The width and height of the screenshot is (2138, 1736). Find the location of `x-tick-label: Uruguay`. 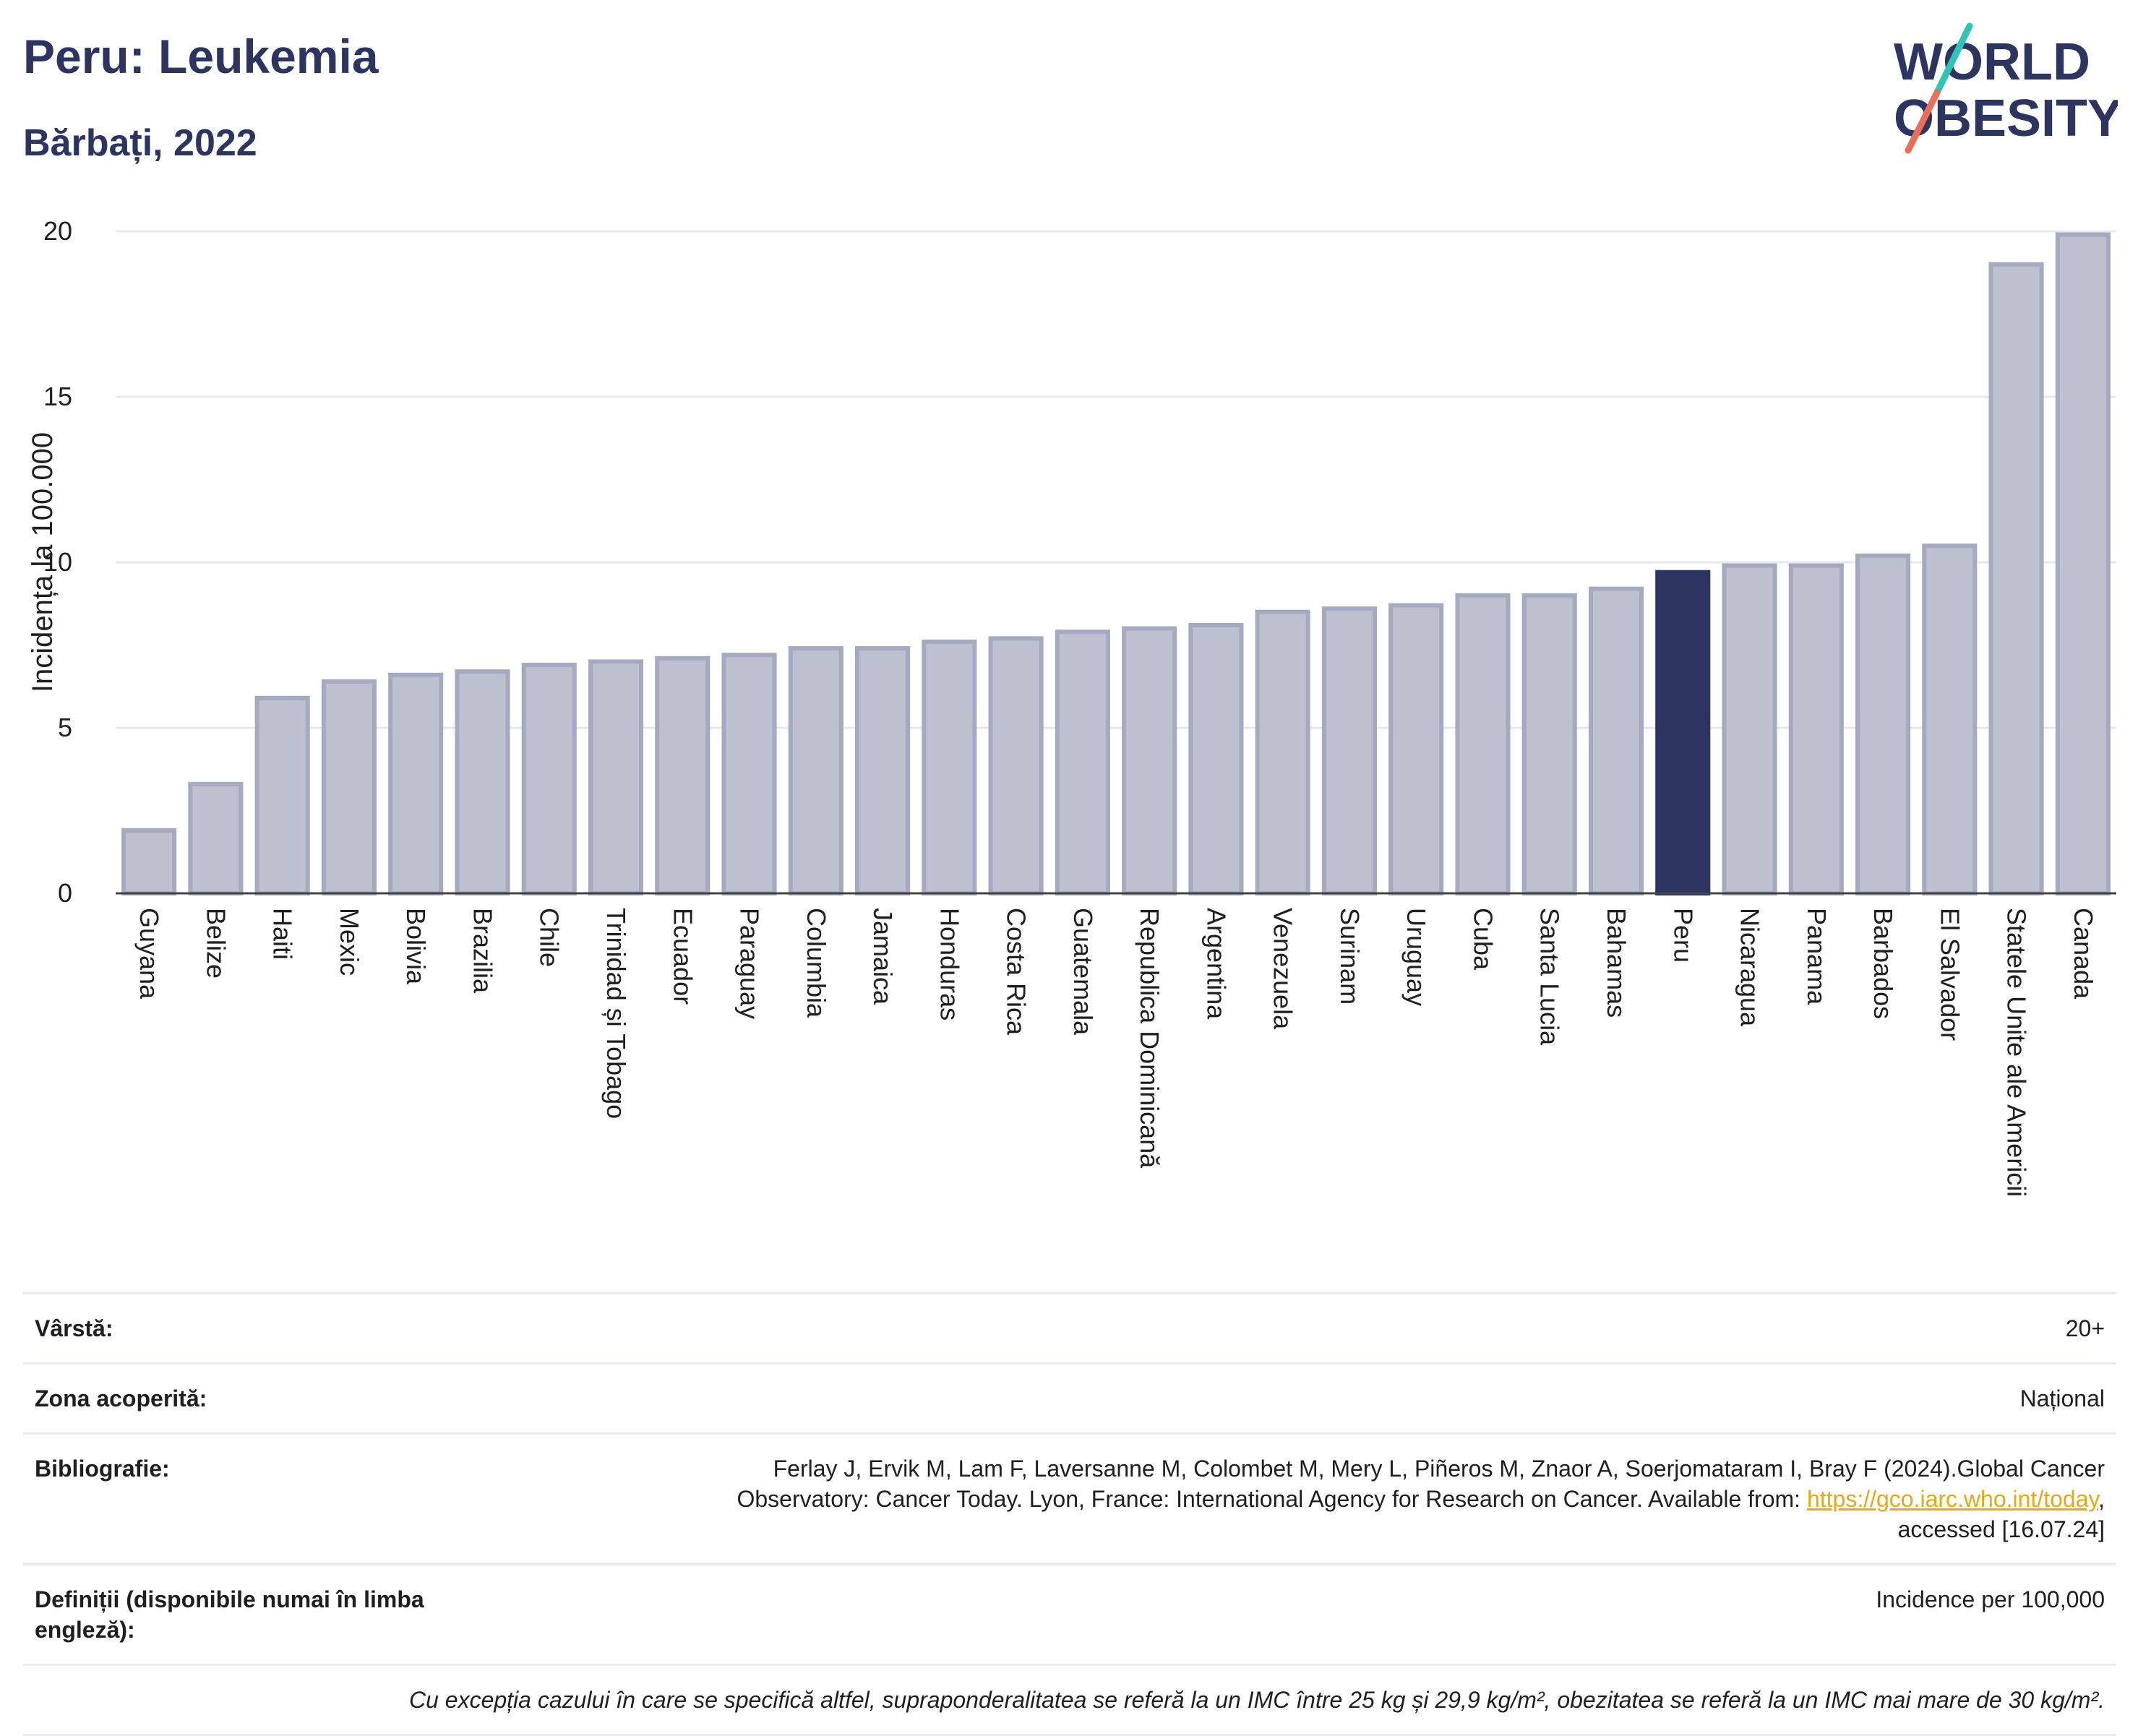

x-tick-label: Uruguay is located at coordinates (1416, 957).